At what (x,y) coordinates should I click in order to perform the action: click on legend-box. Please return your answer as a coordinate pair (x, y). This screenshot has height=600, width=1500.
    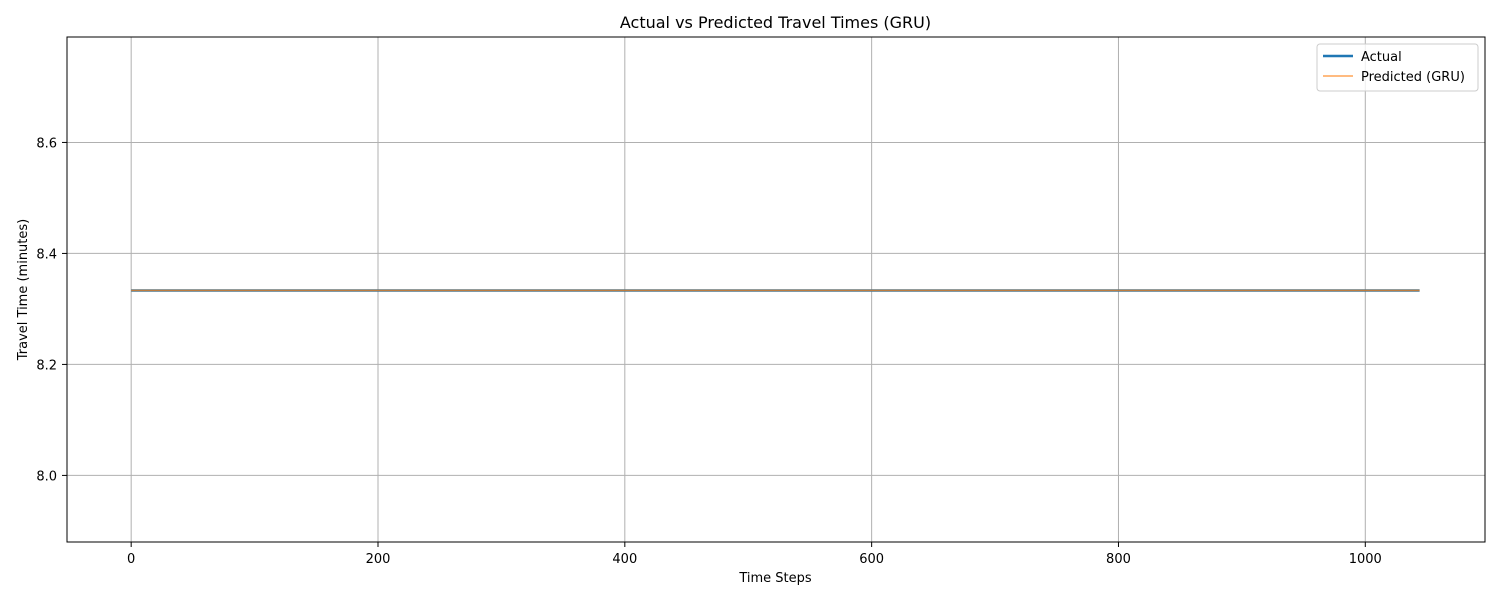
    Looking at the image, I should click on (1397, 67).